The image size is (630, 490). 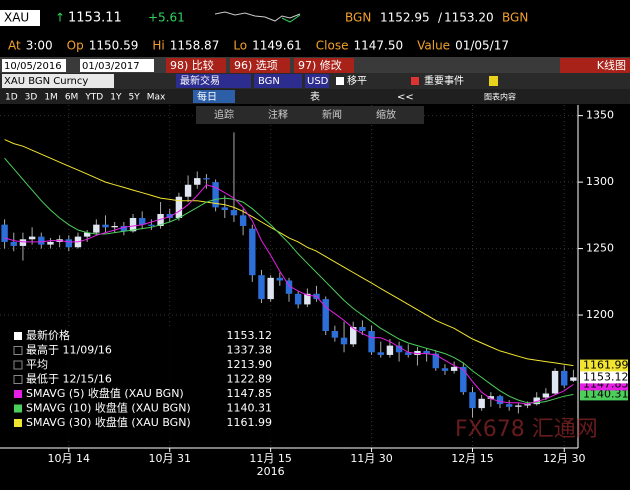 What do you see at coordinates (117, 65) in the screenshot?
I see `end-input` at bounding box center [117, 65].